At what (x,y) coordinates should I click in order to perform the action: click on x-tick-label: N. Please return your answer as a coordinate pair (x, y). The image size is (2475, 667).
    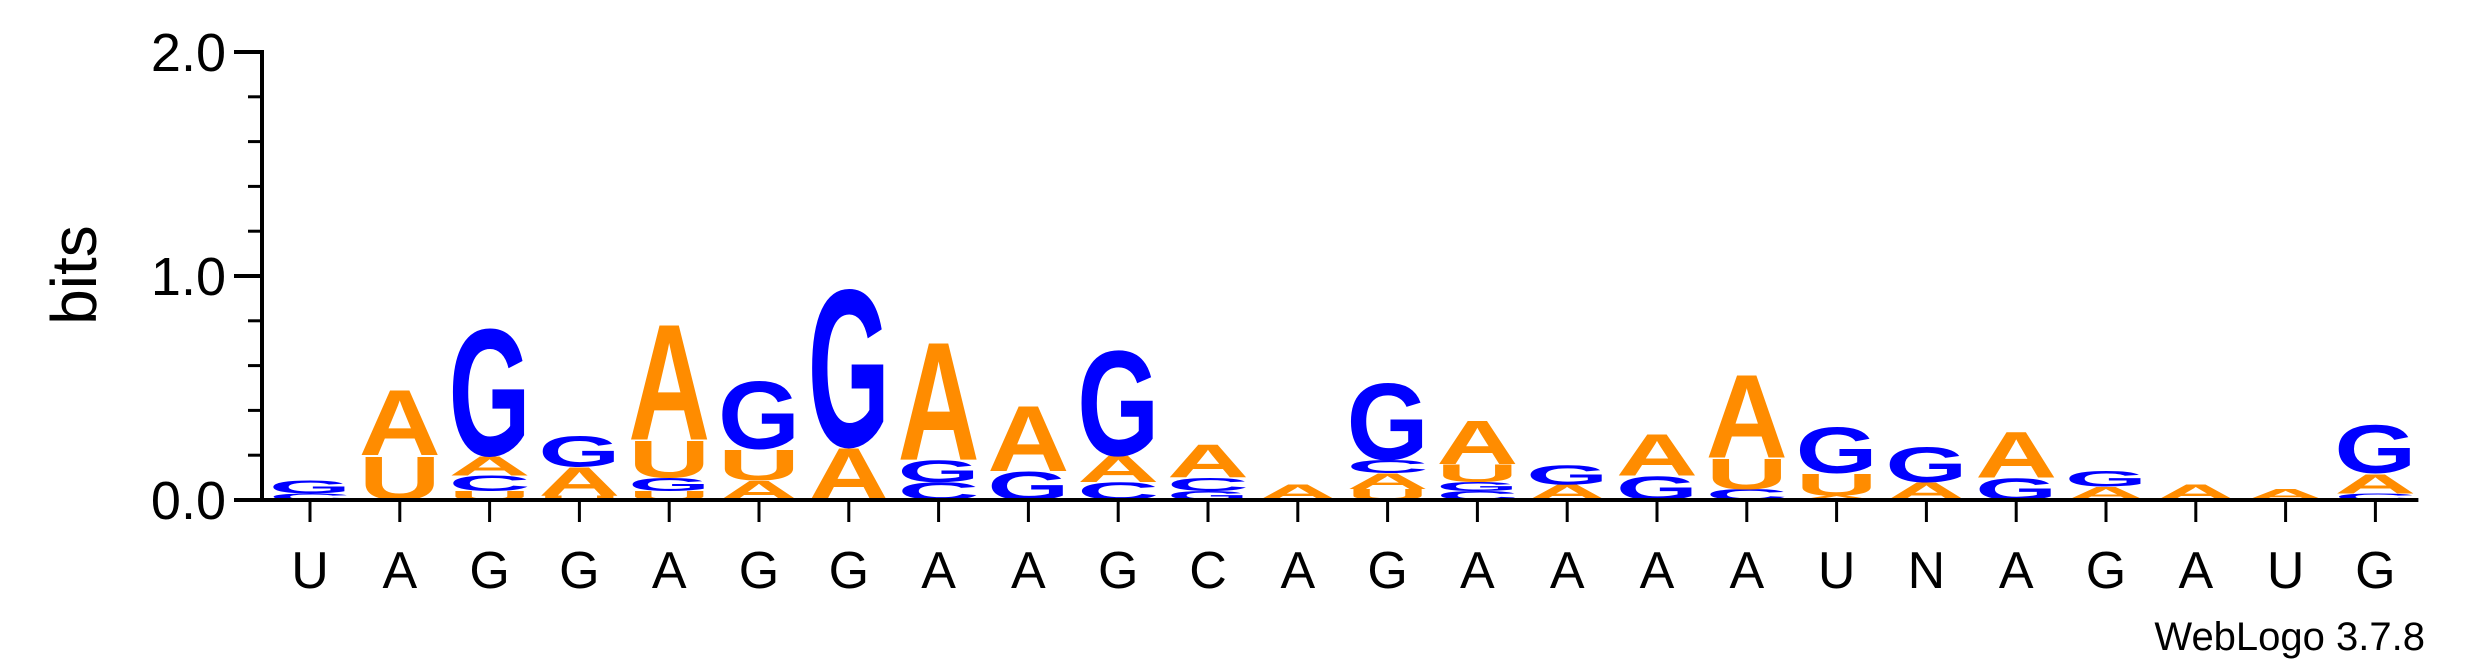
    Looking at the image, I should click on (1927, 571).